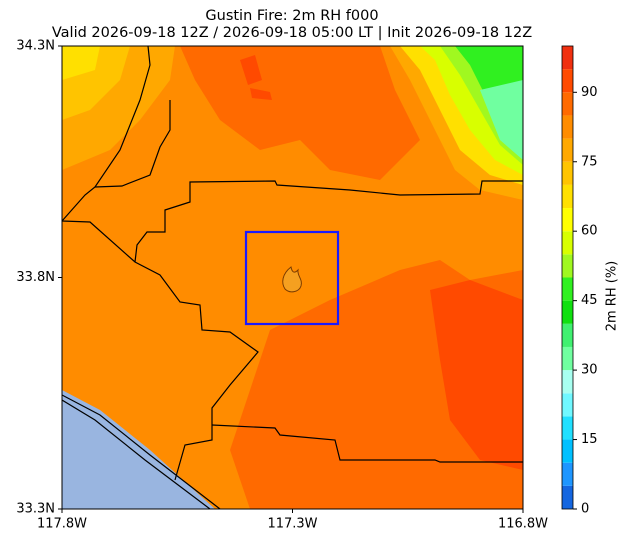 Image resolution: width=628 pixels, height=543 pixels. Describe the element at coordinates (35, 277) in the screenshot. I see `y-tick-label: 33.8N` at that location.